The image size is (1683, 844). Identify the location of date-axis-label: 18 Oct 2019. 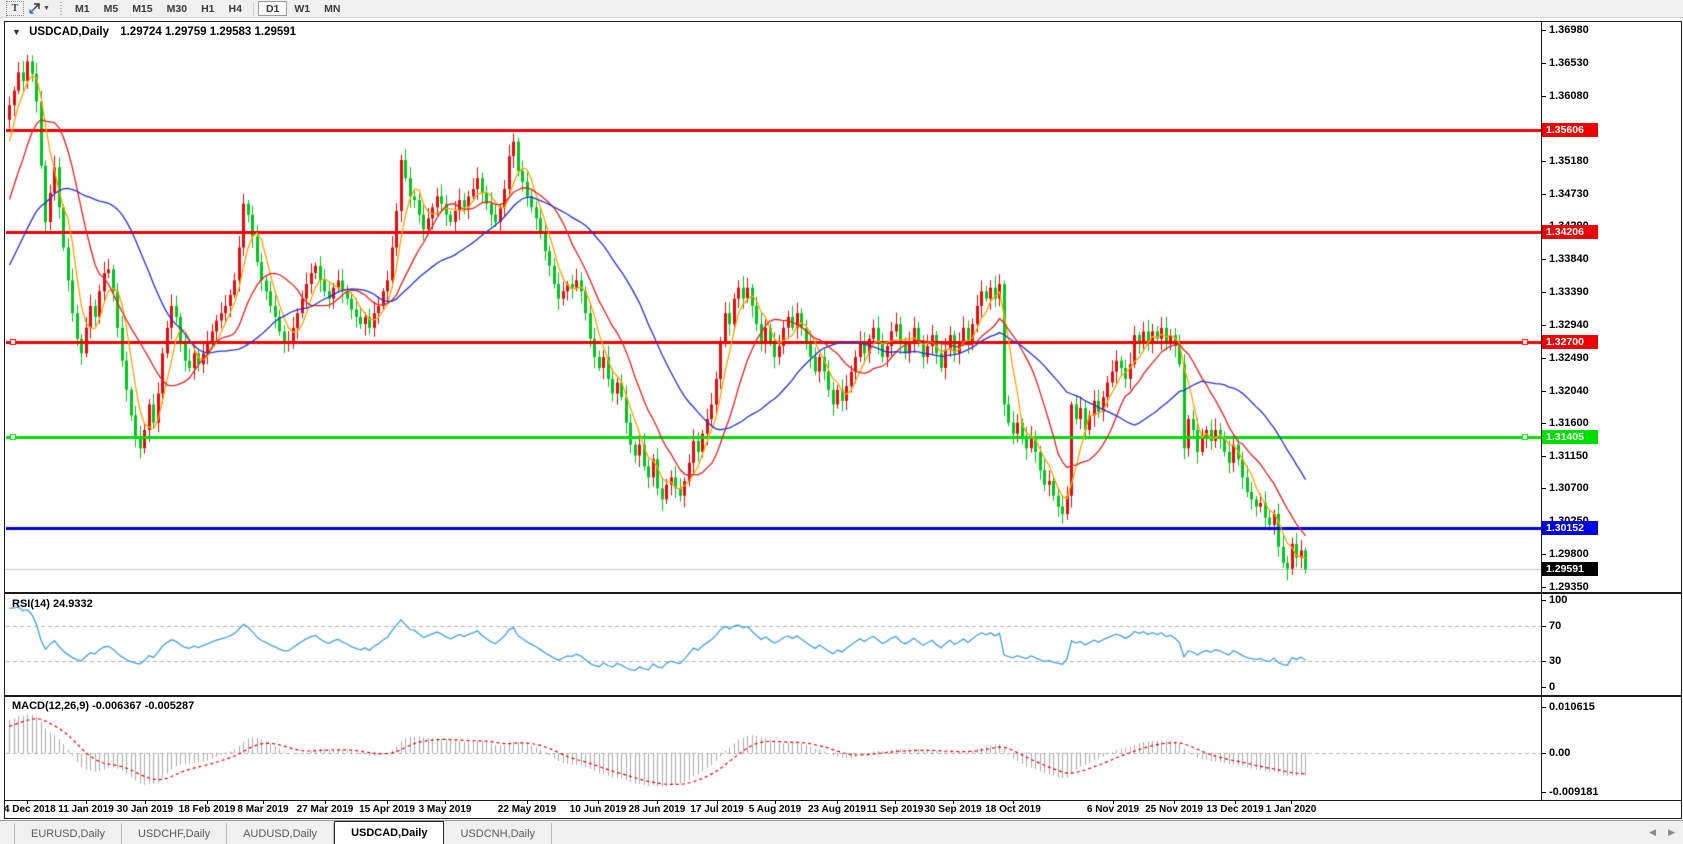
(1013, 809).